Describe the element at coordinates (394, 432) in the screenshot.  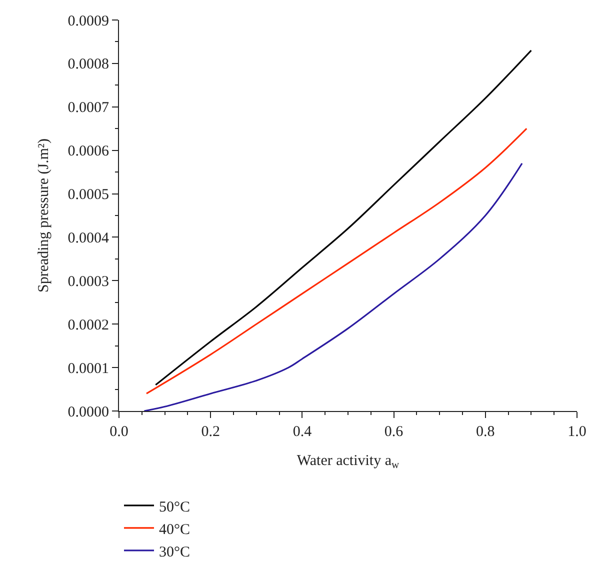
I see `x-tick-label: 0.6` at that location.